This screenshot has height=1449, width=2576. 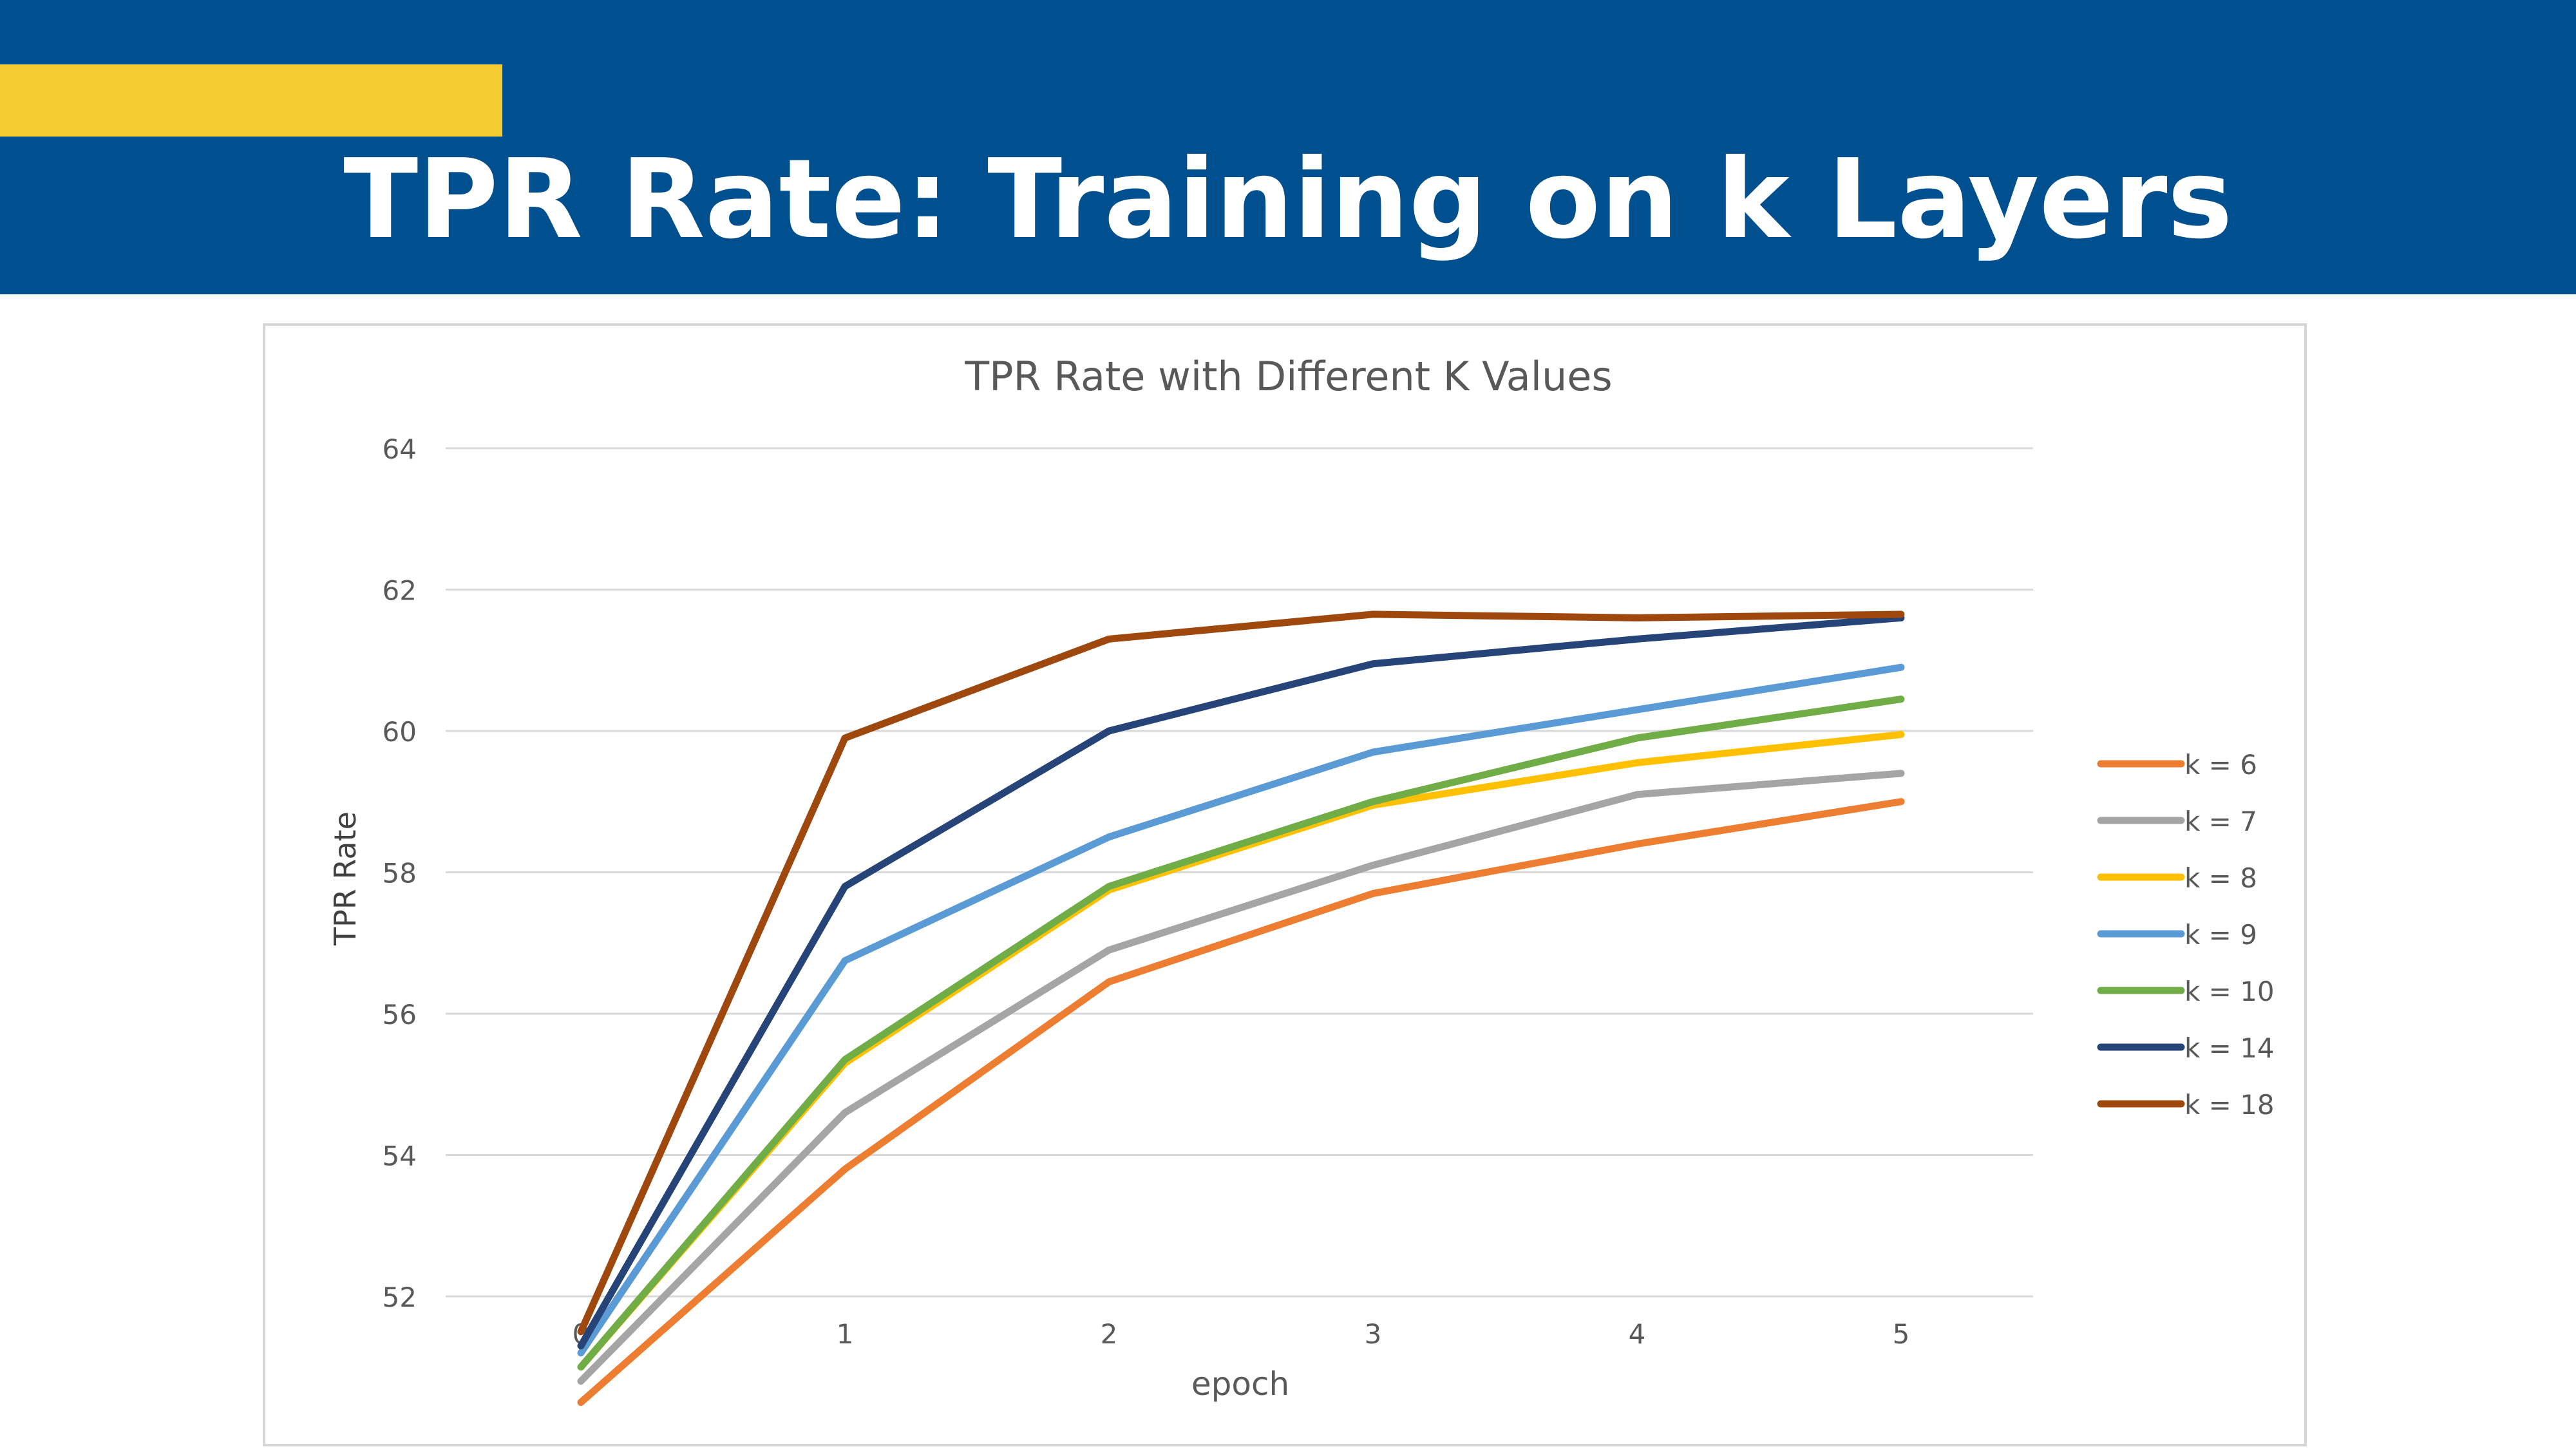 I want to click on legend-item: k = 9, so click(x=2177, y=935).